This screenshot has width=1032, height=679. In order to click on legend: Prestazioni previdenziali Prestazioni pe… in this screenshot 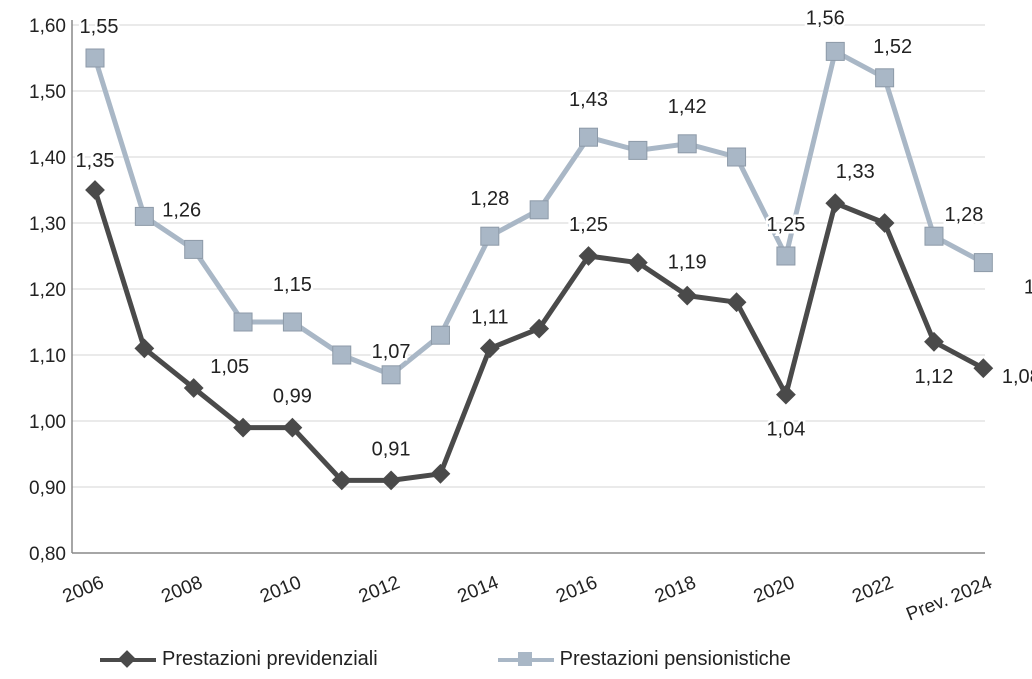, I will do `click(445, 659)`.